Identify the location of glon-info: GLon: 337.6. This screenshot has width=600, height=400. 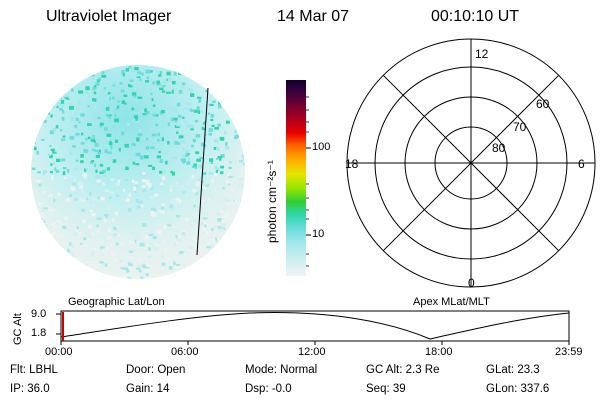
(518, 389).